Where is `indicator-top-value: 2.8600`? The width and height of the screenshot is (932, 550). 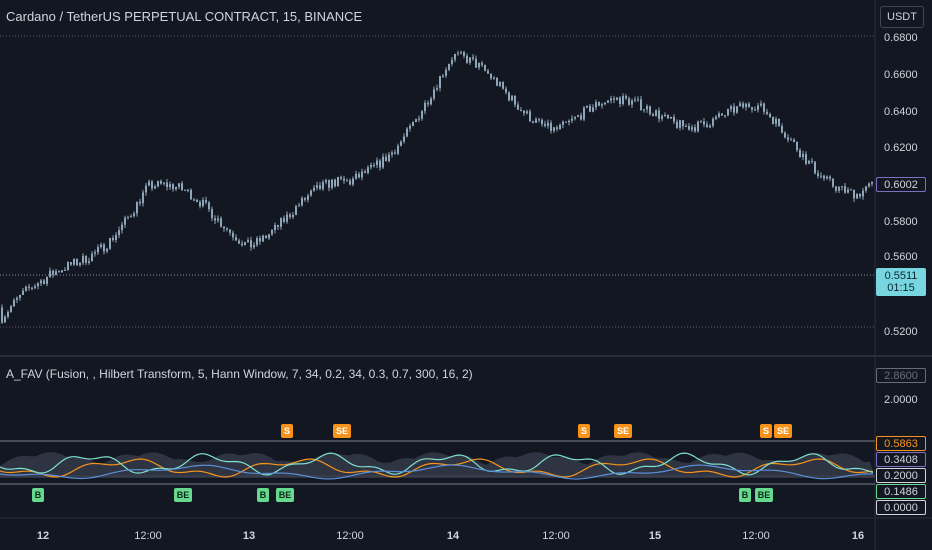
indicator-top-value: 2.8600 is located at coordinates (901, 375).